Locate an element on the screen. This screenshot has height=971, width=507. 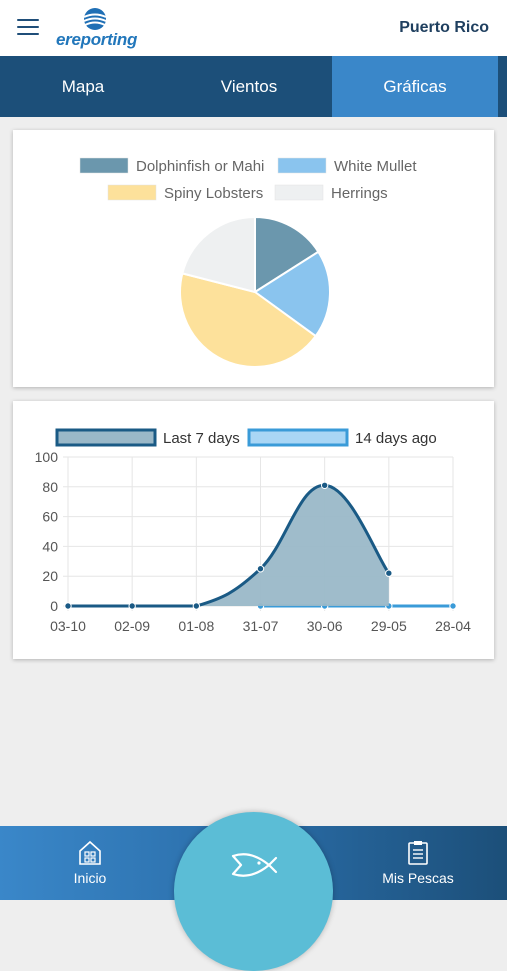
home-icon is located at coordinates (90, 852).